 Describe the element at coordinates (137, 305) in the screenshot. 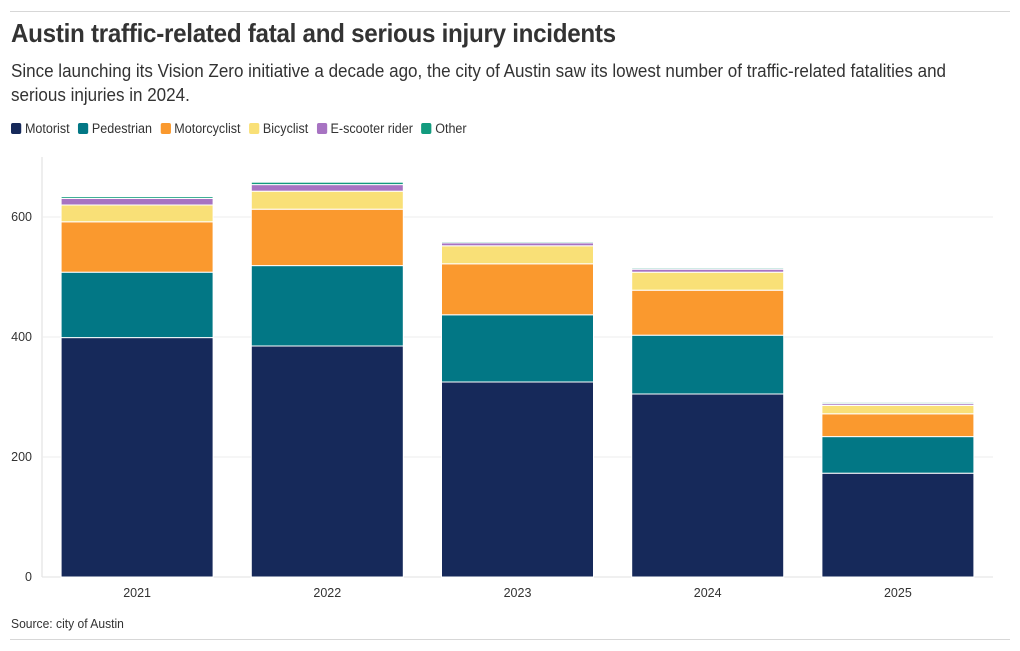

I see `bar-segment-pedestrian-2021` at that location.